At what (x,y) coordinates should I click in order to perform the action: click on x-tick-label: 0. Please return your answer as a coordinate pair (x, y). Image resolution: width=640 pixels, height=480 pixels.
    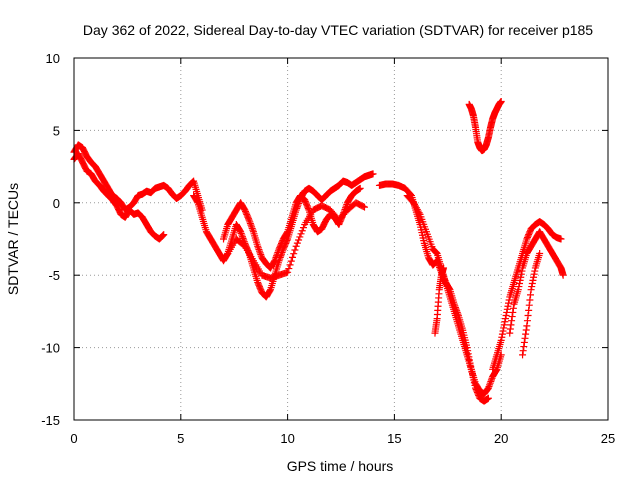
    Looking at the image, I should click on (73, 438).